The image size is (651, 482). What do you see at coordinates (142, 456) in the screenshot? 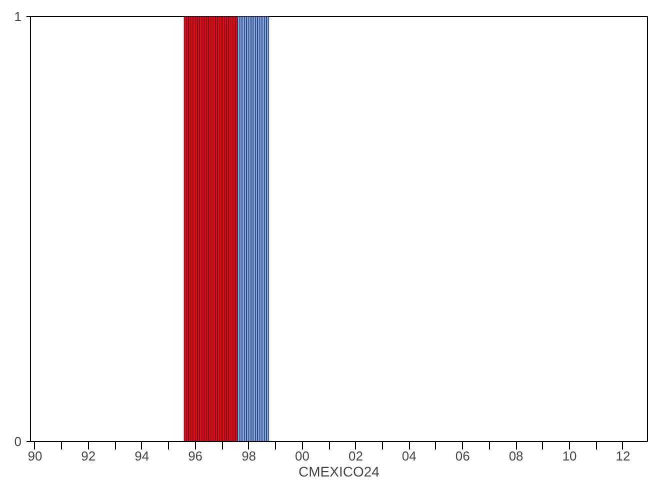
I see `x-tick-label: 94` at bounding box center [142, 456].